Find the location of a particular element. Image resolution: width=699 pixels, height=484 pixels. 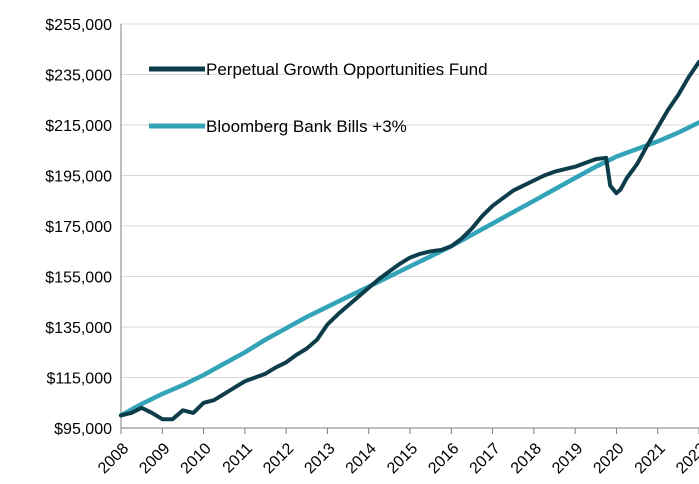

legend-label-fund: Perpetual Growth Opportunities Fund is located at coordinates (347, 69).